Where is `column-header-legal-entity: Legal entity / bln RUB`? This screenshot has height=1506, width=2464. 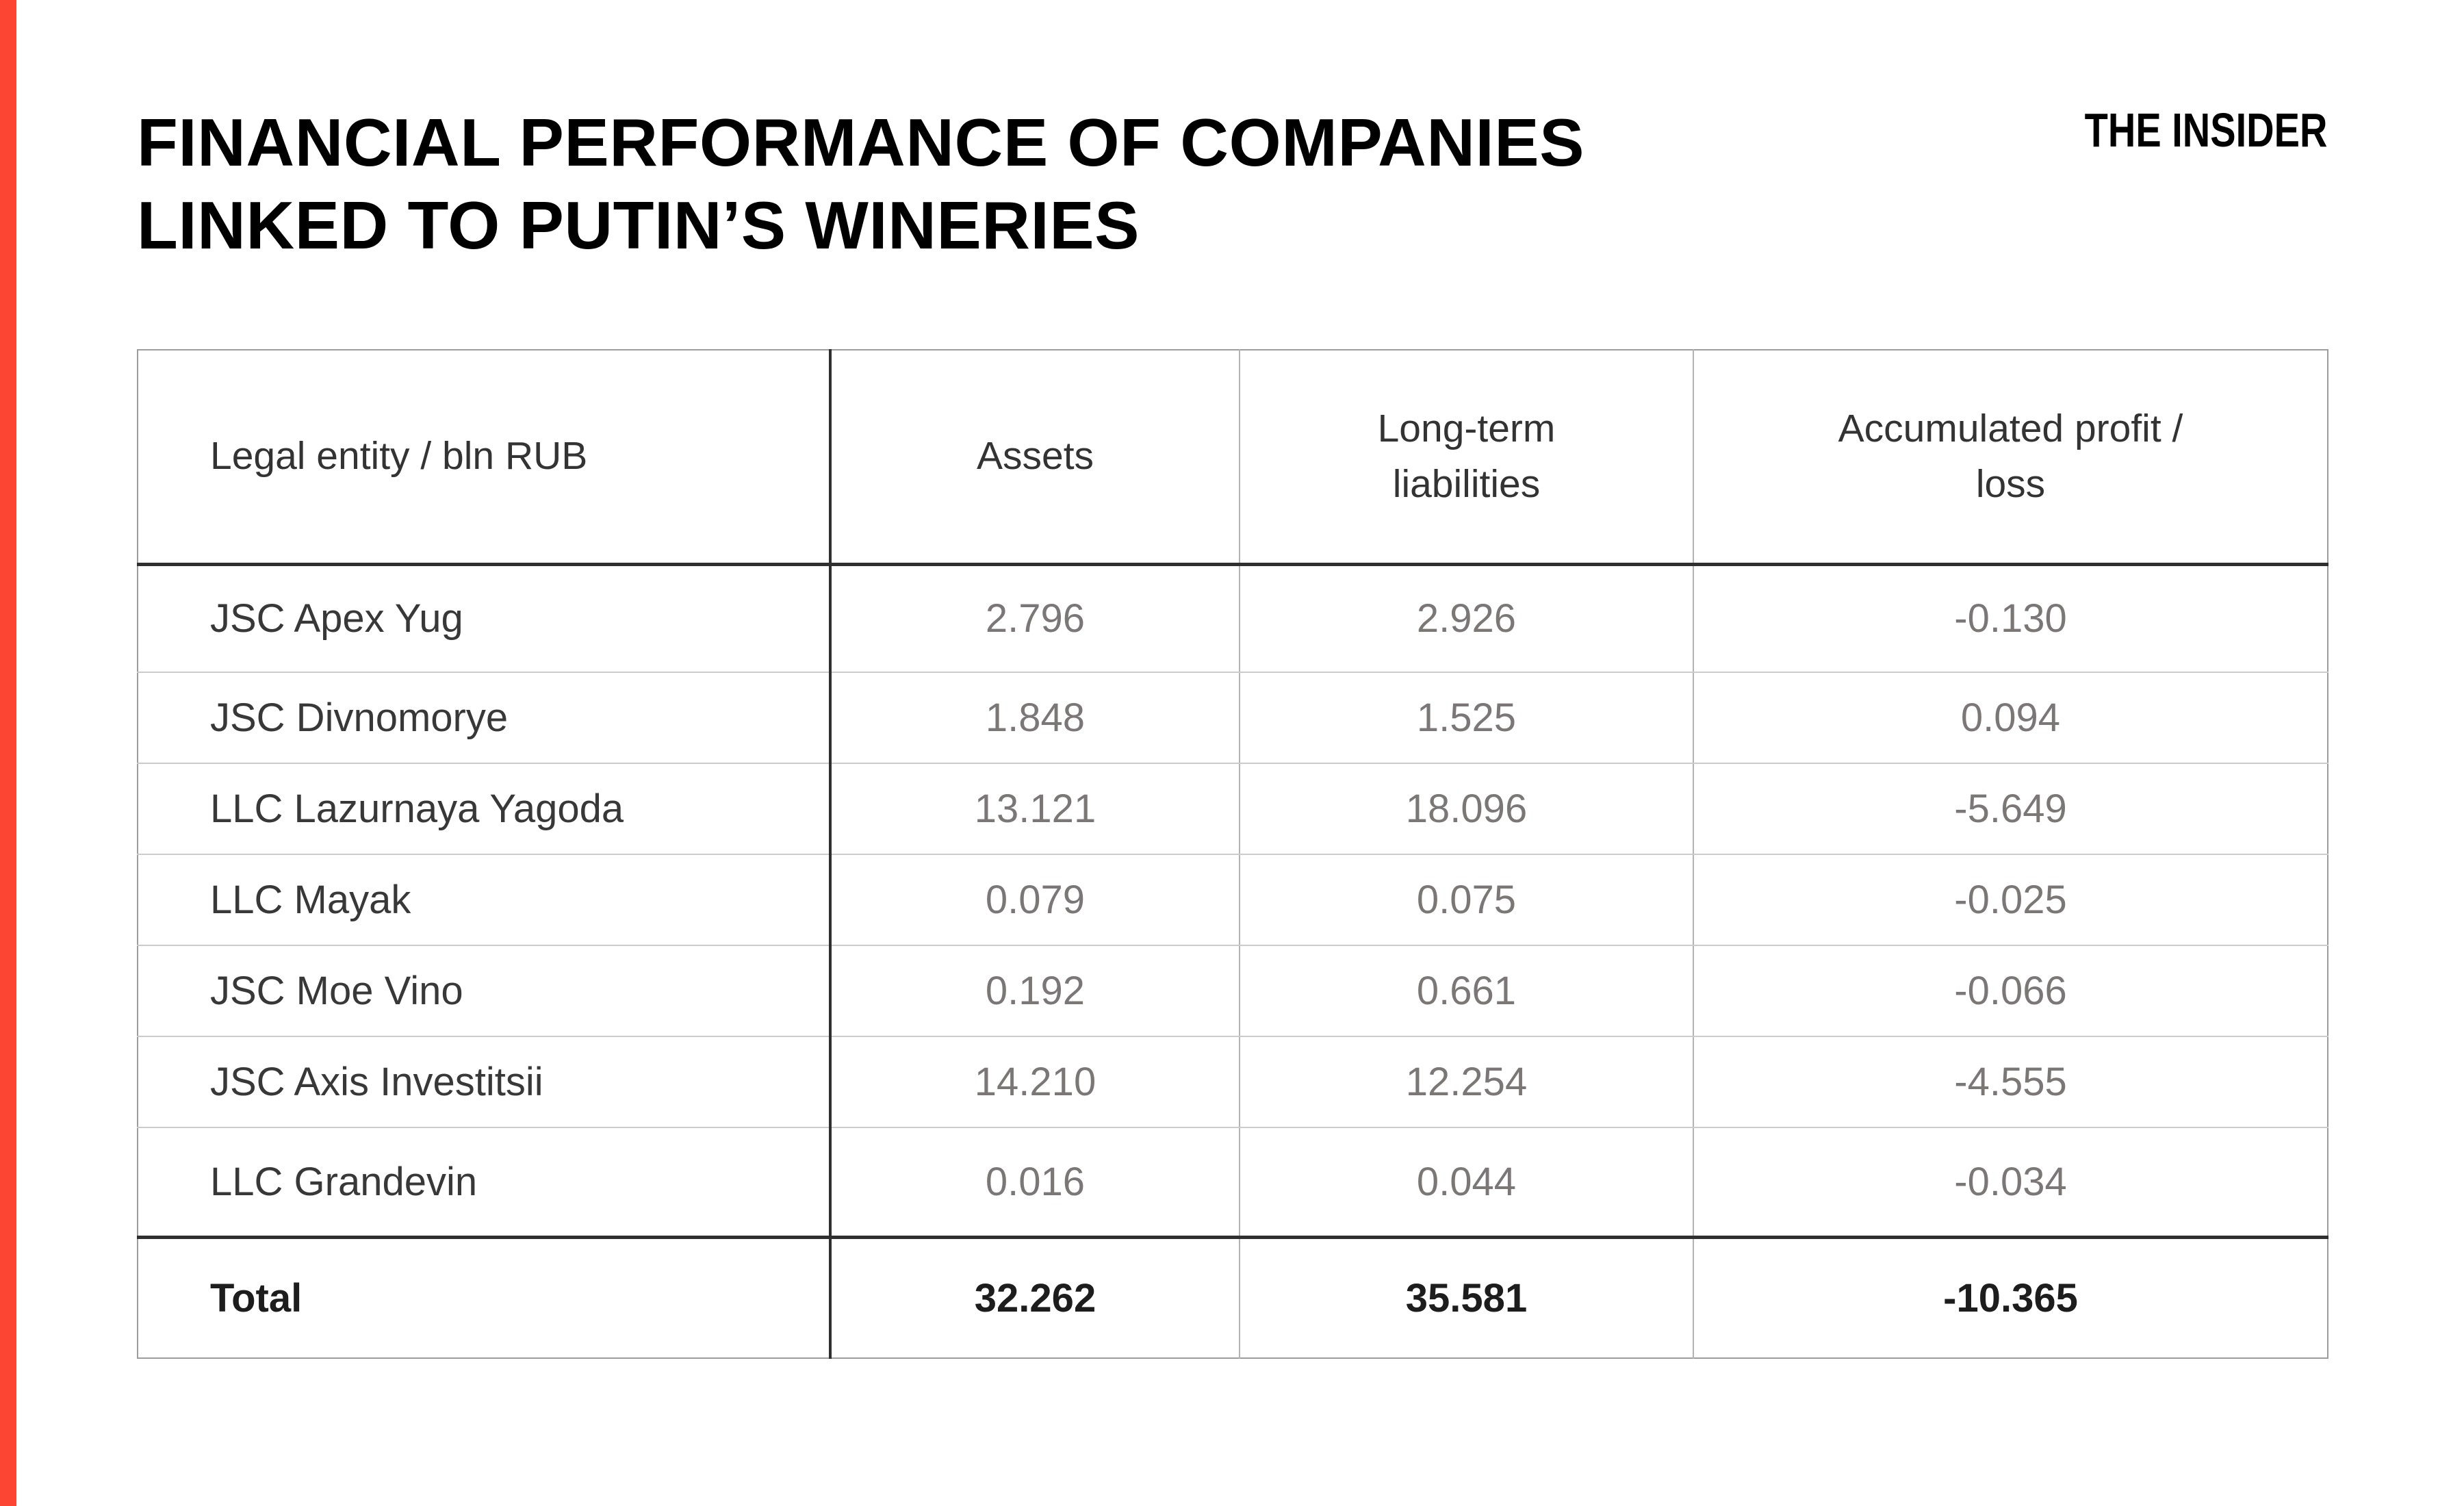 column-header-legal-entity: Legal entity / bln RUB is located at coordinates (485, 458).